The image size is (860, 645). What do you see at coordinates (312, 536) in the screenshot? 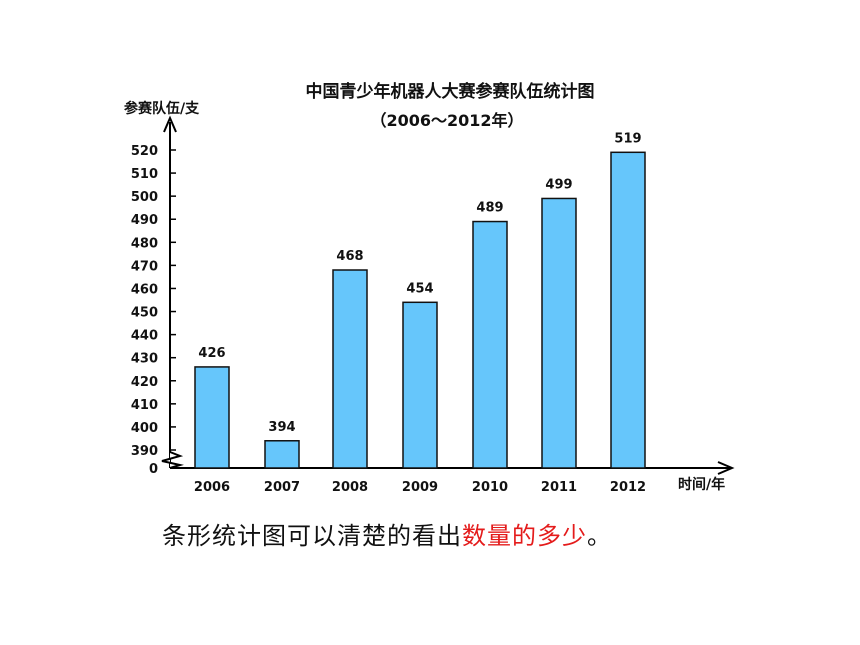
I see `caption-text: 条形统计图可以清楚的看出` at bounding box center [312, 536].